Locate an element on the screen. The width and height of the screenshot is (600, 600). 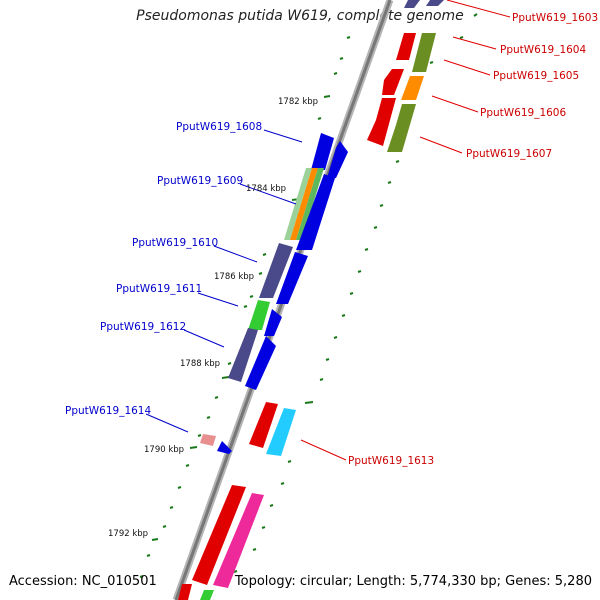
gene-label-1614: PputW619_1614 is located at coordinates (108, 411).